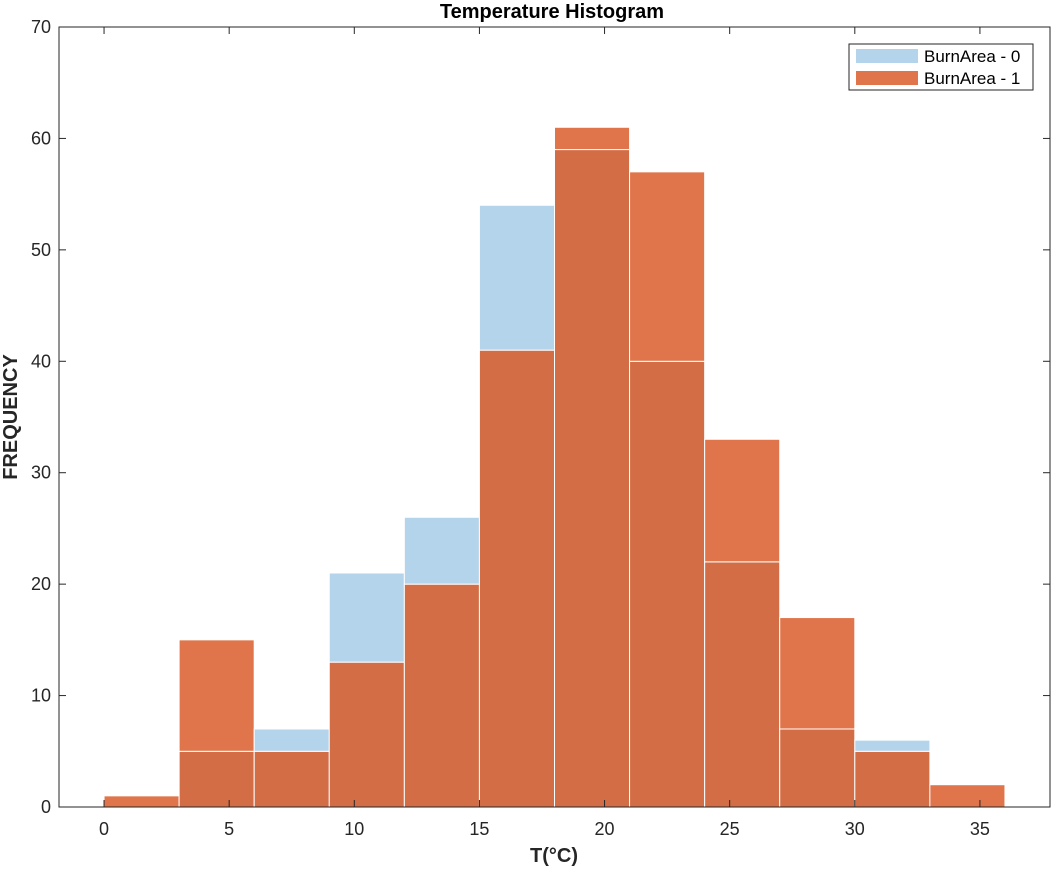 This screenshot has width=1053, height=869. I want to click on x-tick-label: 5, so click(229, 829).